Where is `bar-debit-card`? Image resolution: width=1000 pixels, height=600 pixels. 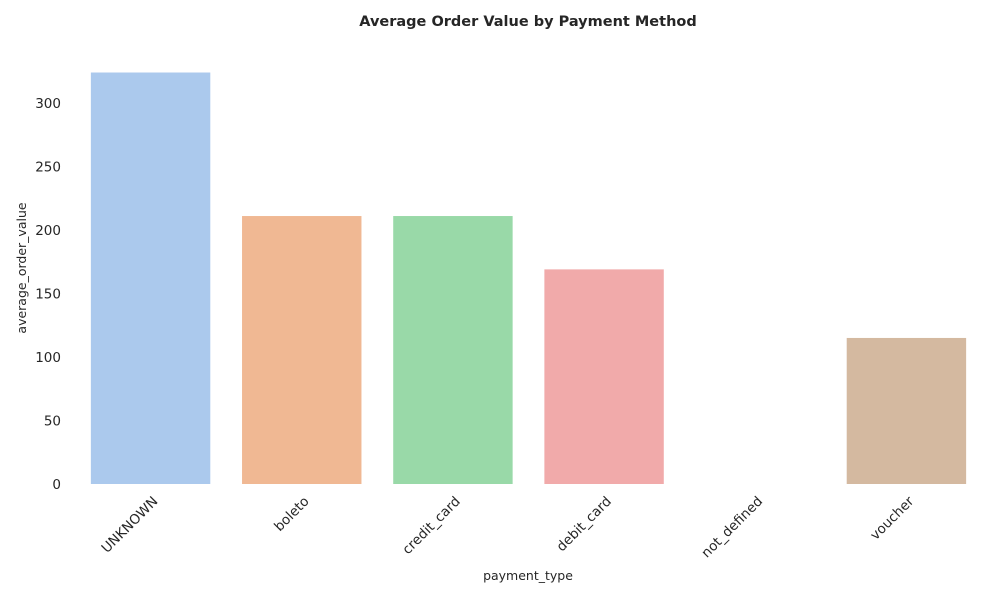
bar-debit-card is located at coordinates (604, 376).